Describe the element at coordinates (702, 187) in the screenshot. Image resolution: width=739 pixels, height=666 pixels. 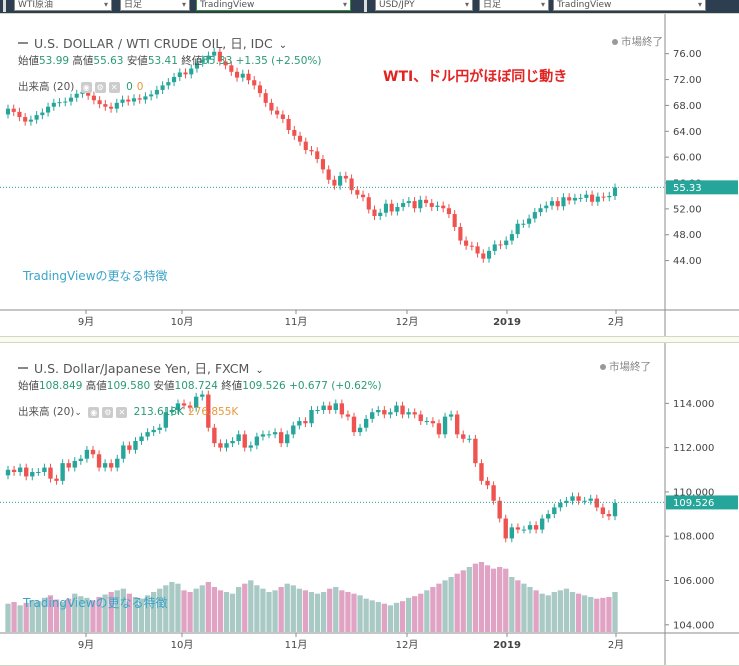
I see `last-price-tag` at that location.